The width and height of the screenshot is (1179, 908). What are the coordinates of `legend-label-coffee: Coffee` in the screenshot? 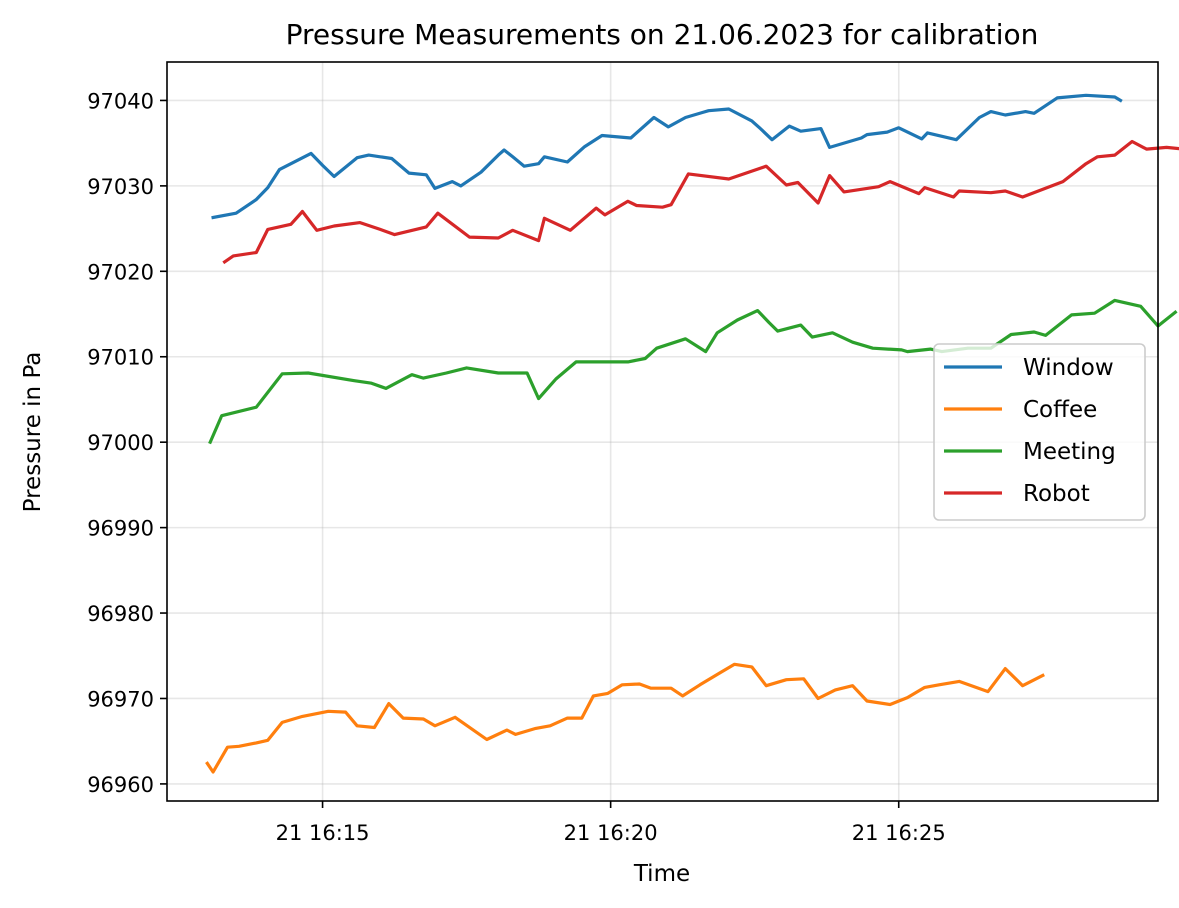 It's located at (1060, 410).